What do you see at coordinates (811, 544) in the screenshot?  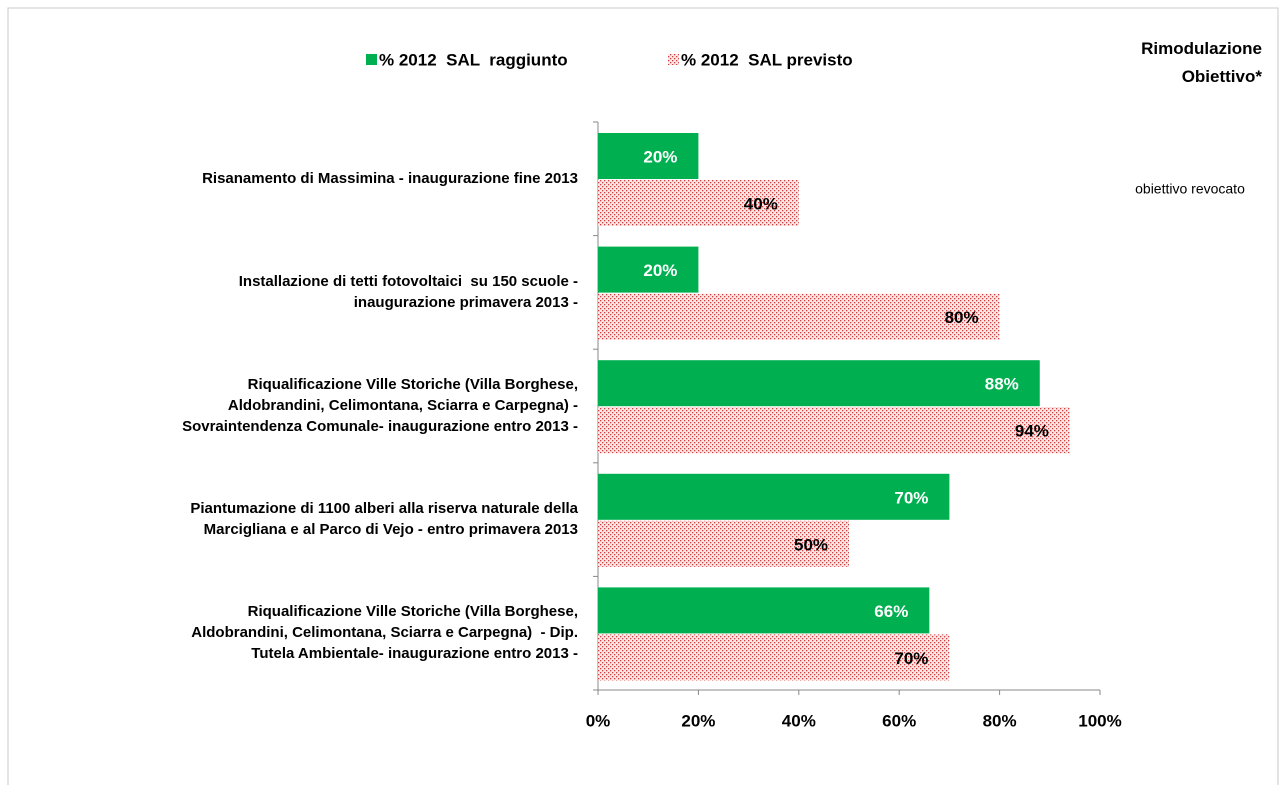 I see `value-label: 50%` at bounding box center [811, 544].